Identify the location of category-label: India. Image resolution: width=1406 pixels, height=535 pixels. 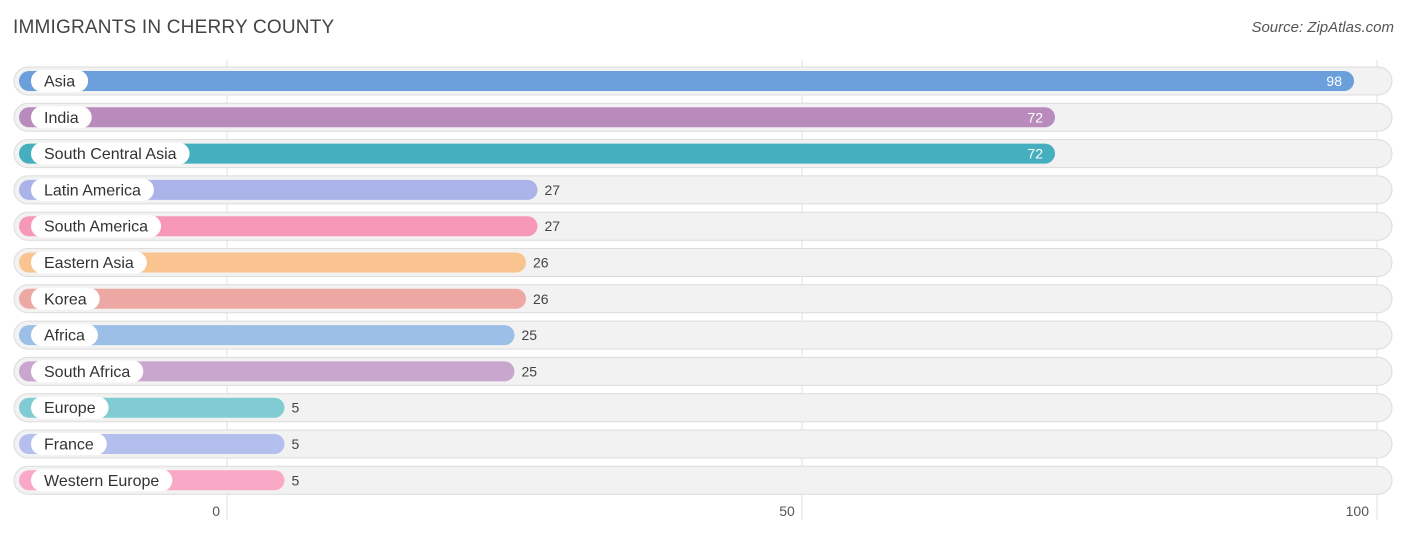
(61, 118).